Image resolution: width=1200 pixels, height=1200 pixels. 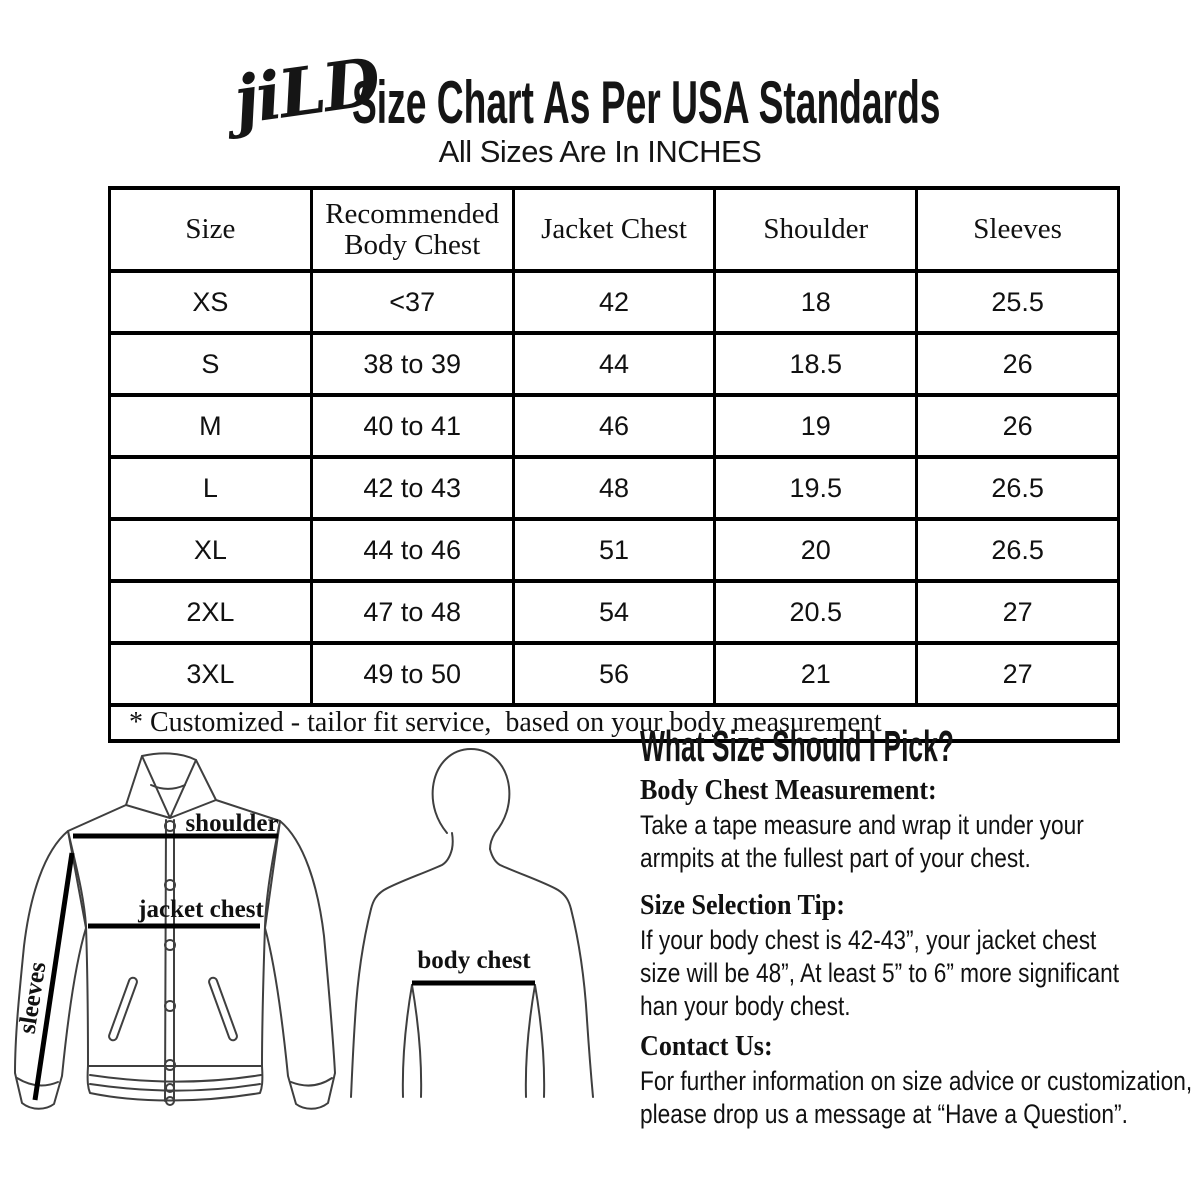 What do you see at coordinates (123, 1009) in the screenshot?
I see `jacket-left-pocket` at bounding box center [123, 1009].